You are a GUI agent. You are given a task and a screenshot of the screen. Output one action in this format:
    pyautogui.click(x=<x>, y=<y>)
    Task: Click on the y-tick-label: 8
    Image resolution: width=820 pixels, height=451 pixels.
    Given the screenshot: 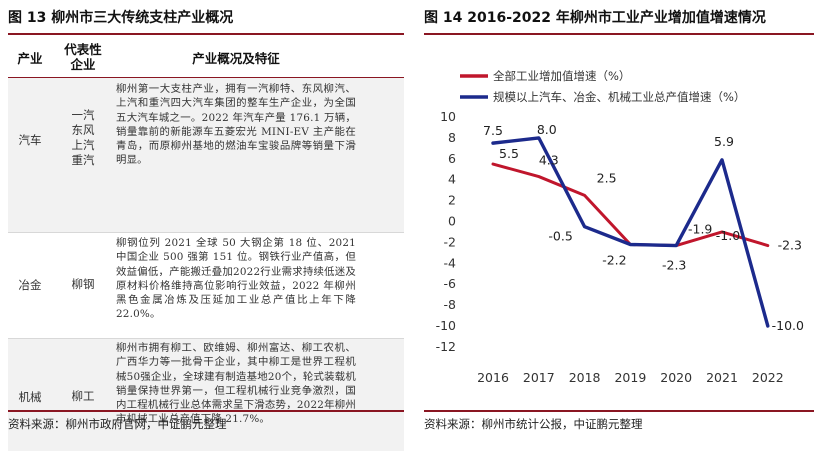 What is the action you would take?
    pyautogui.click(x=452, y=137)
    